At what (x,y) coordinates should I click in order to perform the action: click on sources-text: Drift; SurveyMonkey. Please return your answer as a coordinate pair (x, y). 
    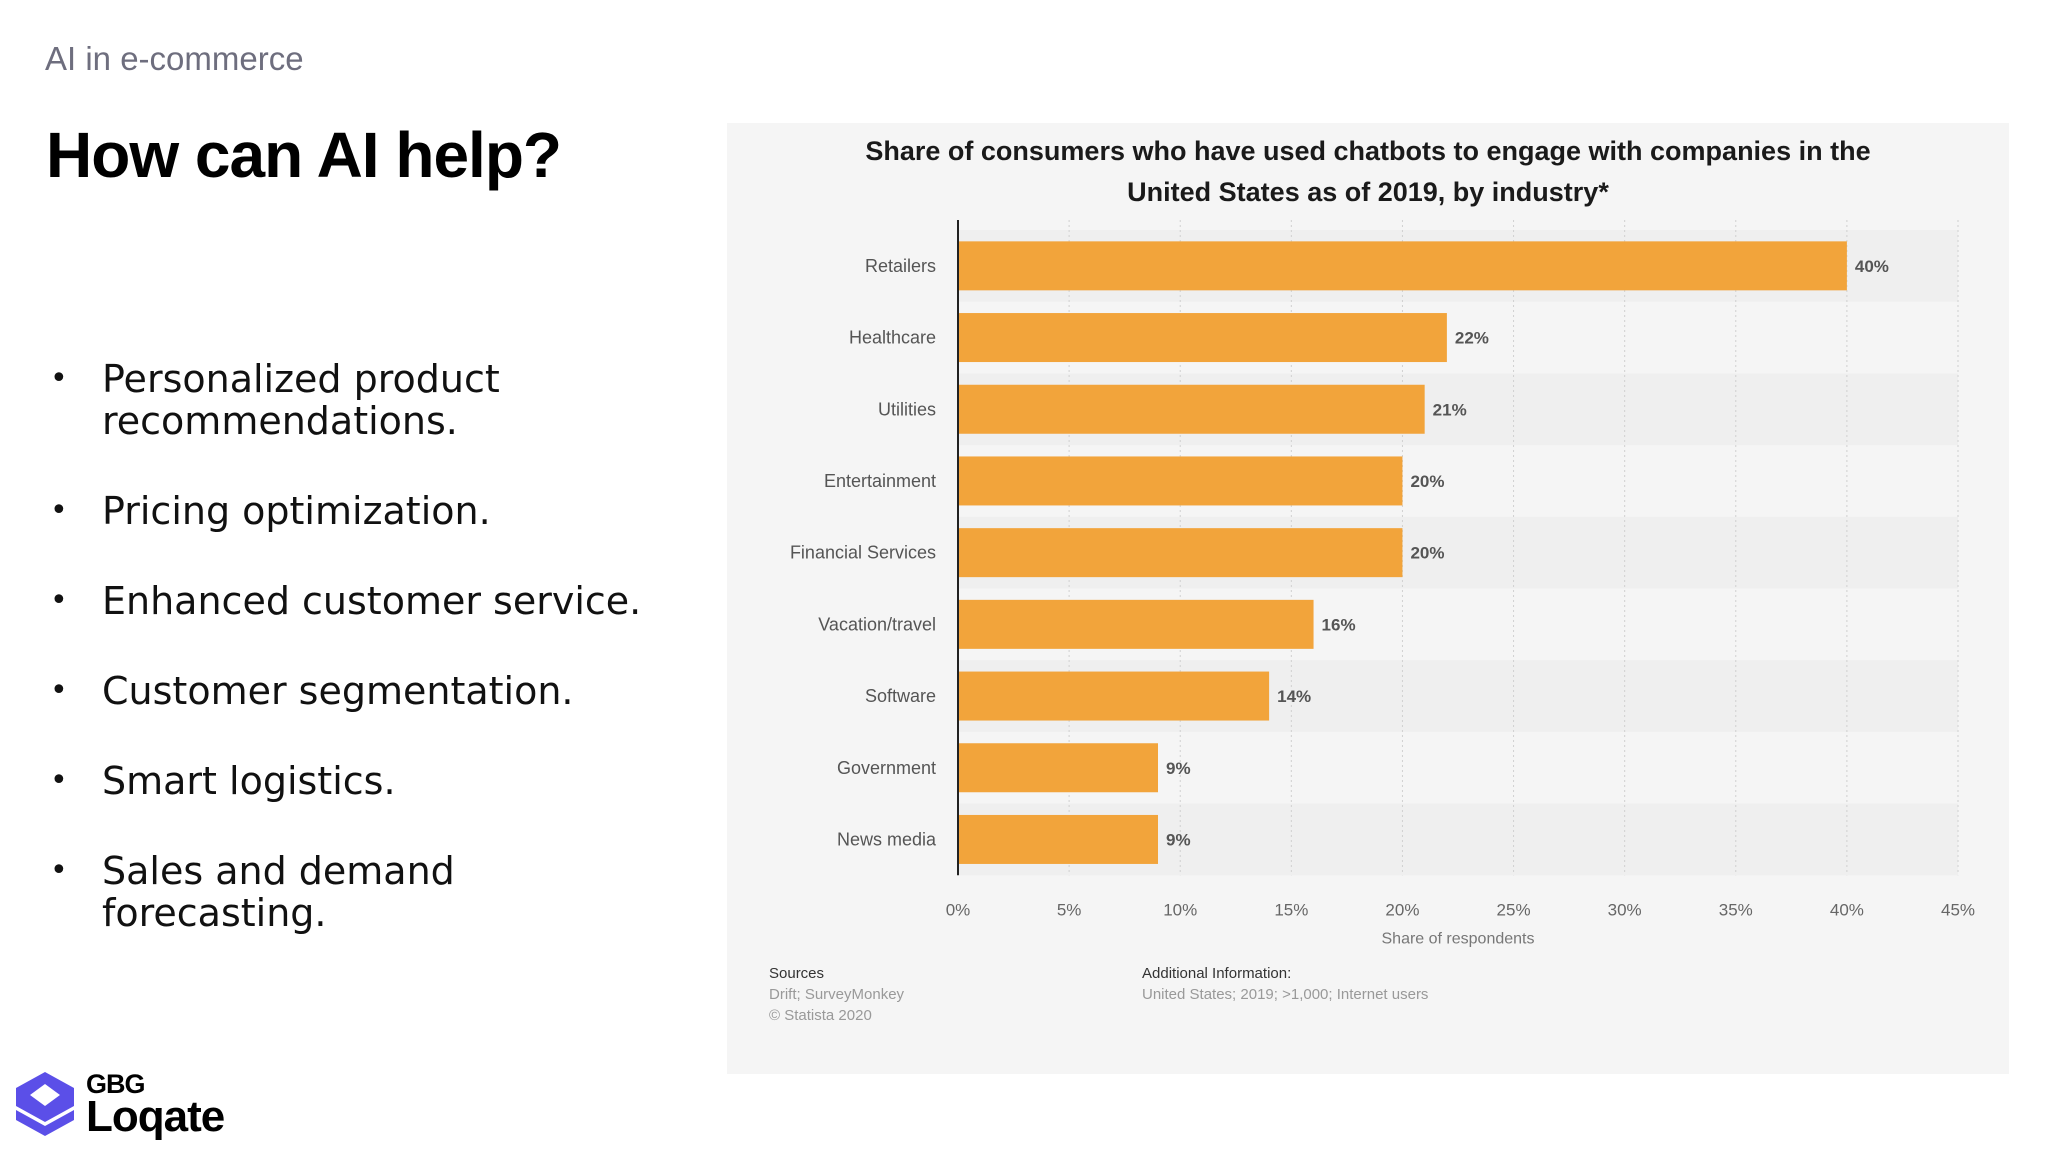
    Looking at the image, I should click on (837, 994).